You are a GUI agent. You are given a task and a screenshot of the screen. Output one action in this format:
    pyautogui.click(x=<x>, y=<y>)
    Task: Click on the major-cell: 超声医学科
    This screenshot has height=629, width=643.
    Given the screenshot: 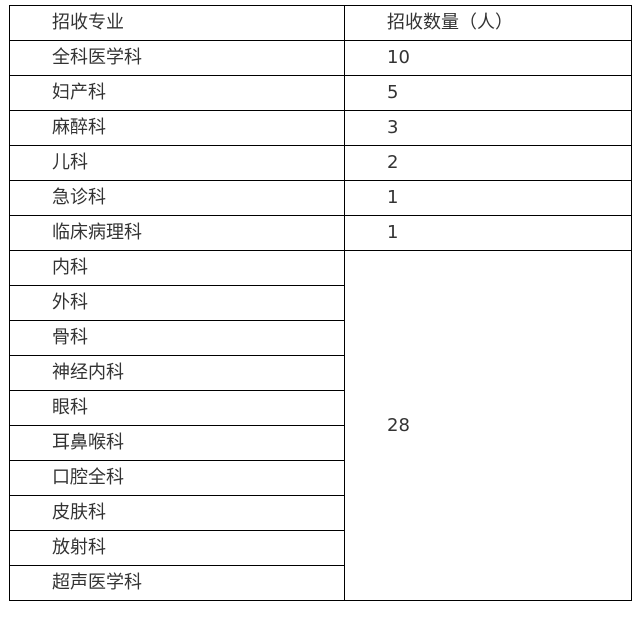 What is the action you would take?
    pyautogui.click(x=177, y=583)
    